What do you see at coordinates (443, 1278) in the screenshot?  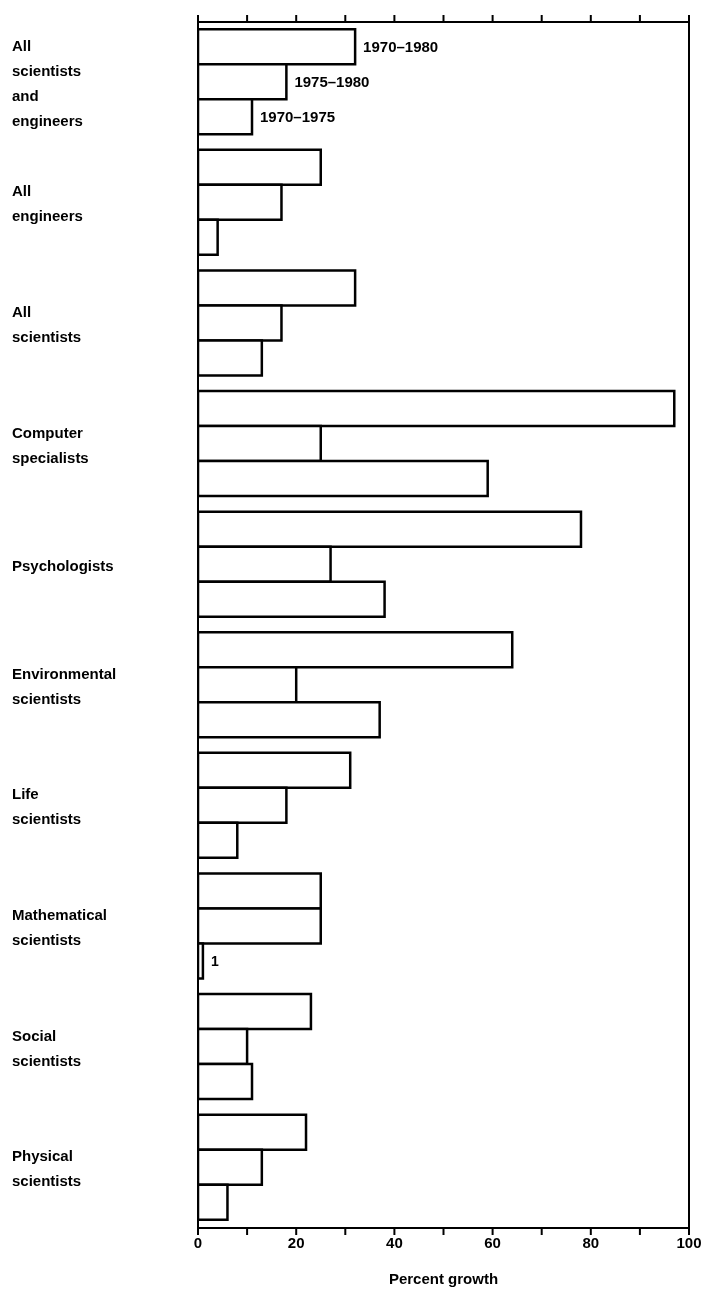 I see `x-axis-title: Percent growth` at bounding box center [443, 1278].